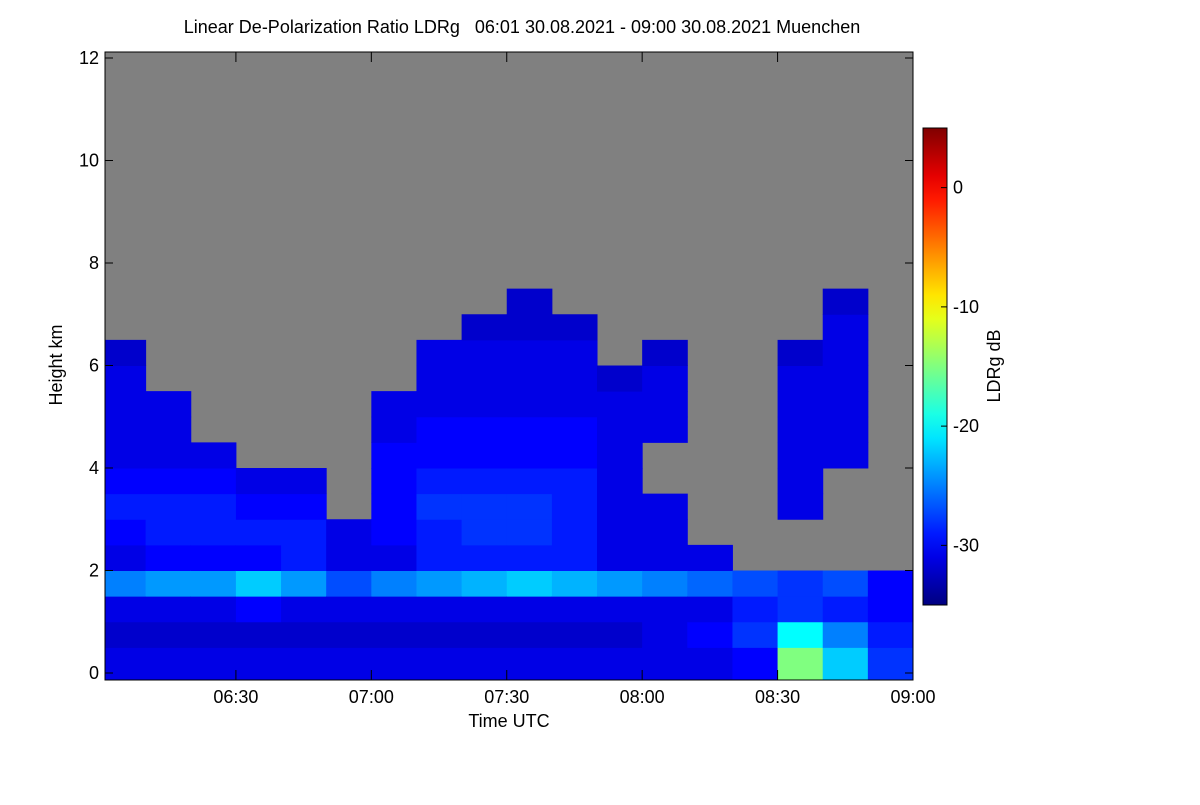 The image size is (1200, 805). I want to click on x-tick-label: 07:30, so click(506, 697).